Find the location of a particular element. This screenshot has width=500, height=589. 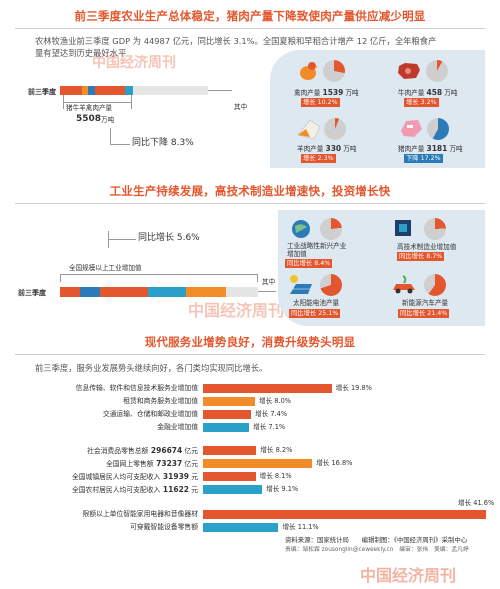

bar-label: 限额以上单位智能家用电器和音像器材 is located at coordinates (140, 514).